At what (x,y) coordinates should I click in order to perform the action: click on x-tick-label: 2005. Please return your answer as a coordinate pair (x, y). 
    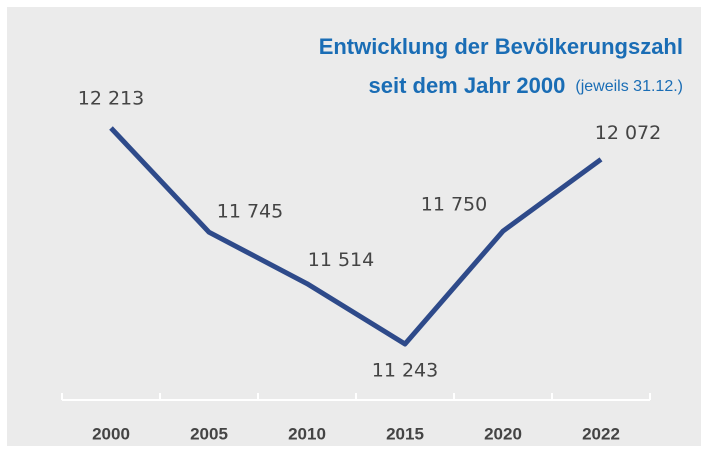
    Looking at the image, I should click on (209, 433).